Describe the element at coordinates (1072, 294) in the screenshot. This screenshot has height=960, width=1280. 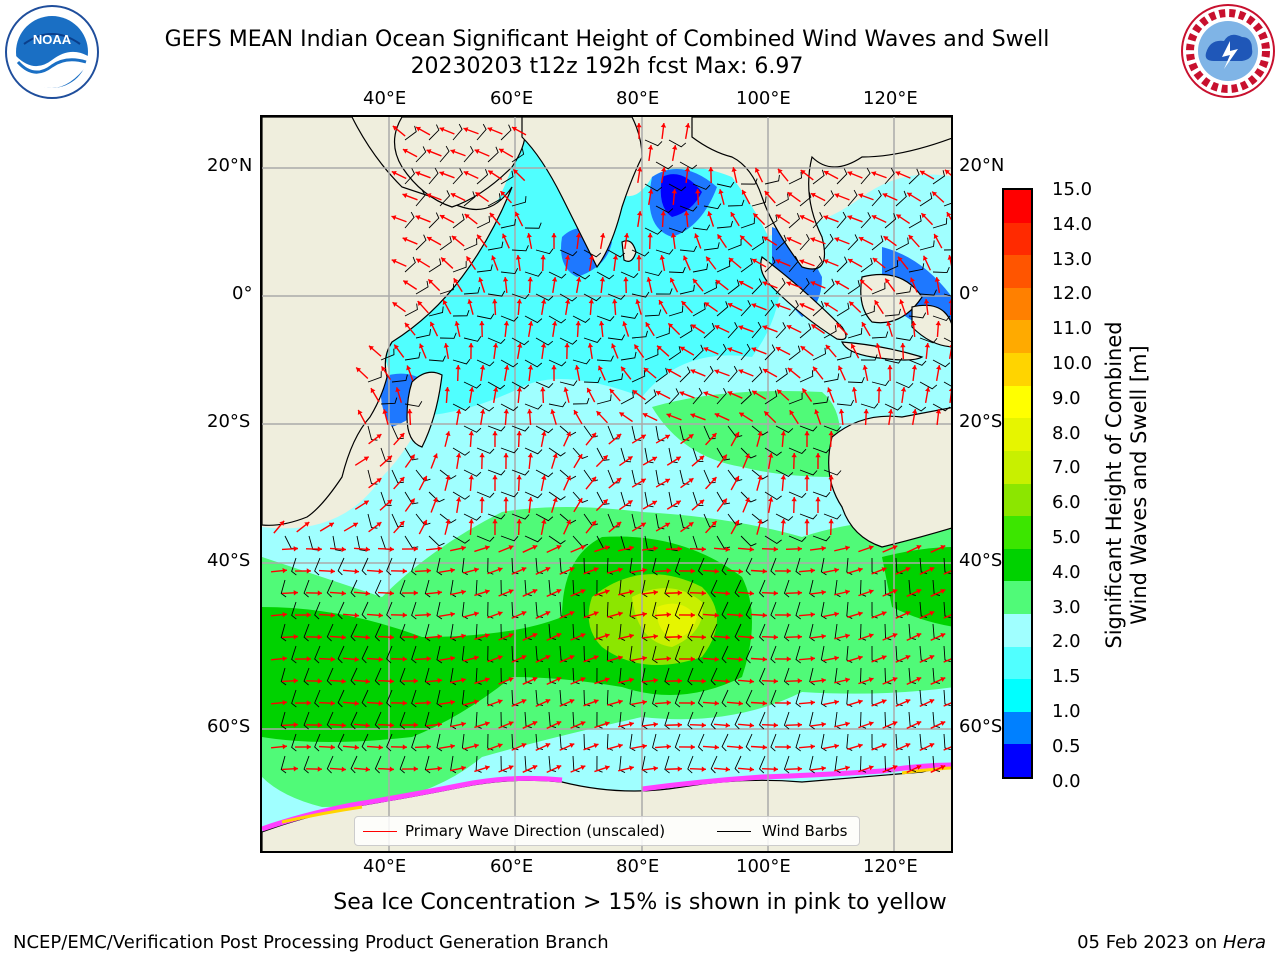
I see `colorbar-tick-label: 12.0` at that location.